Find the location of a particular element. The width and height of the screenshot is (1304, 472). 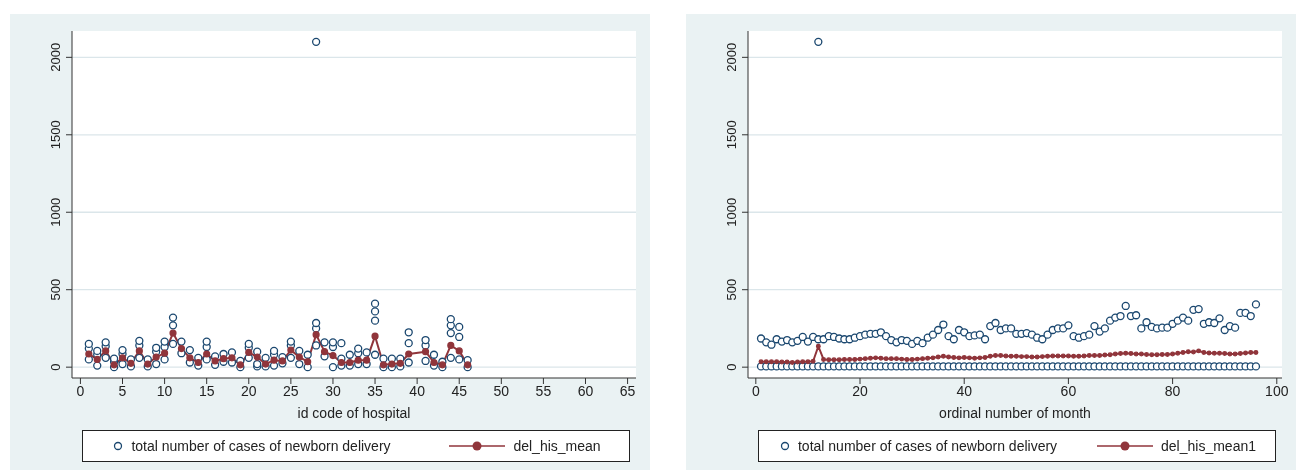

x-tick-label: 15 is located at coordinates (206, 390).